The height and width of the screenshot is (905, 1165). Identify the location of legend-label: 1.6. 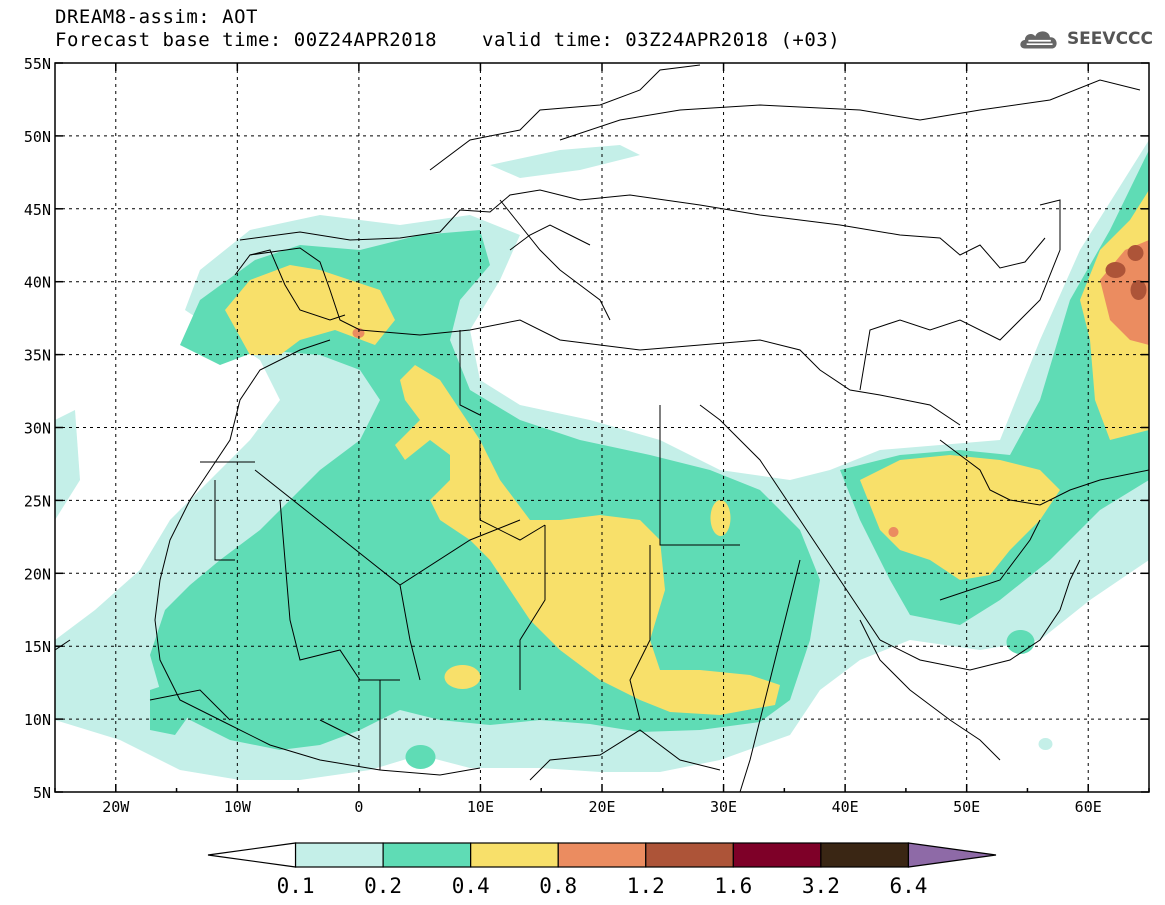
(733, 886).